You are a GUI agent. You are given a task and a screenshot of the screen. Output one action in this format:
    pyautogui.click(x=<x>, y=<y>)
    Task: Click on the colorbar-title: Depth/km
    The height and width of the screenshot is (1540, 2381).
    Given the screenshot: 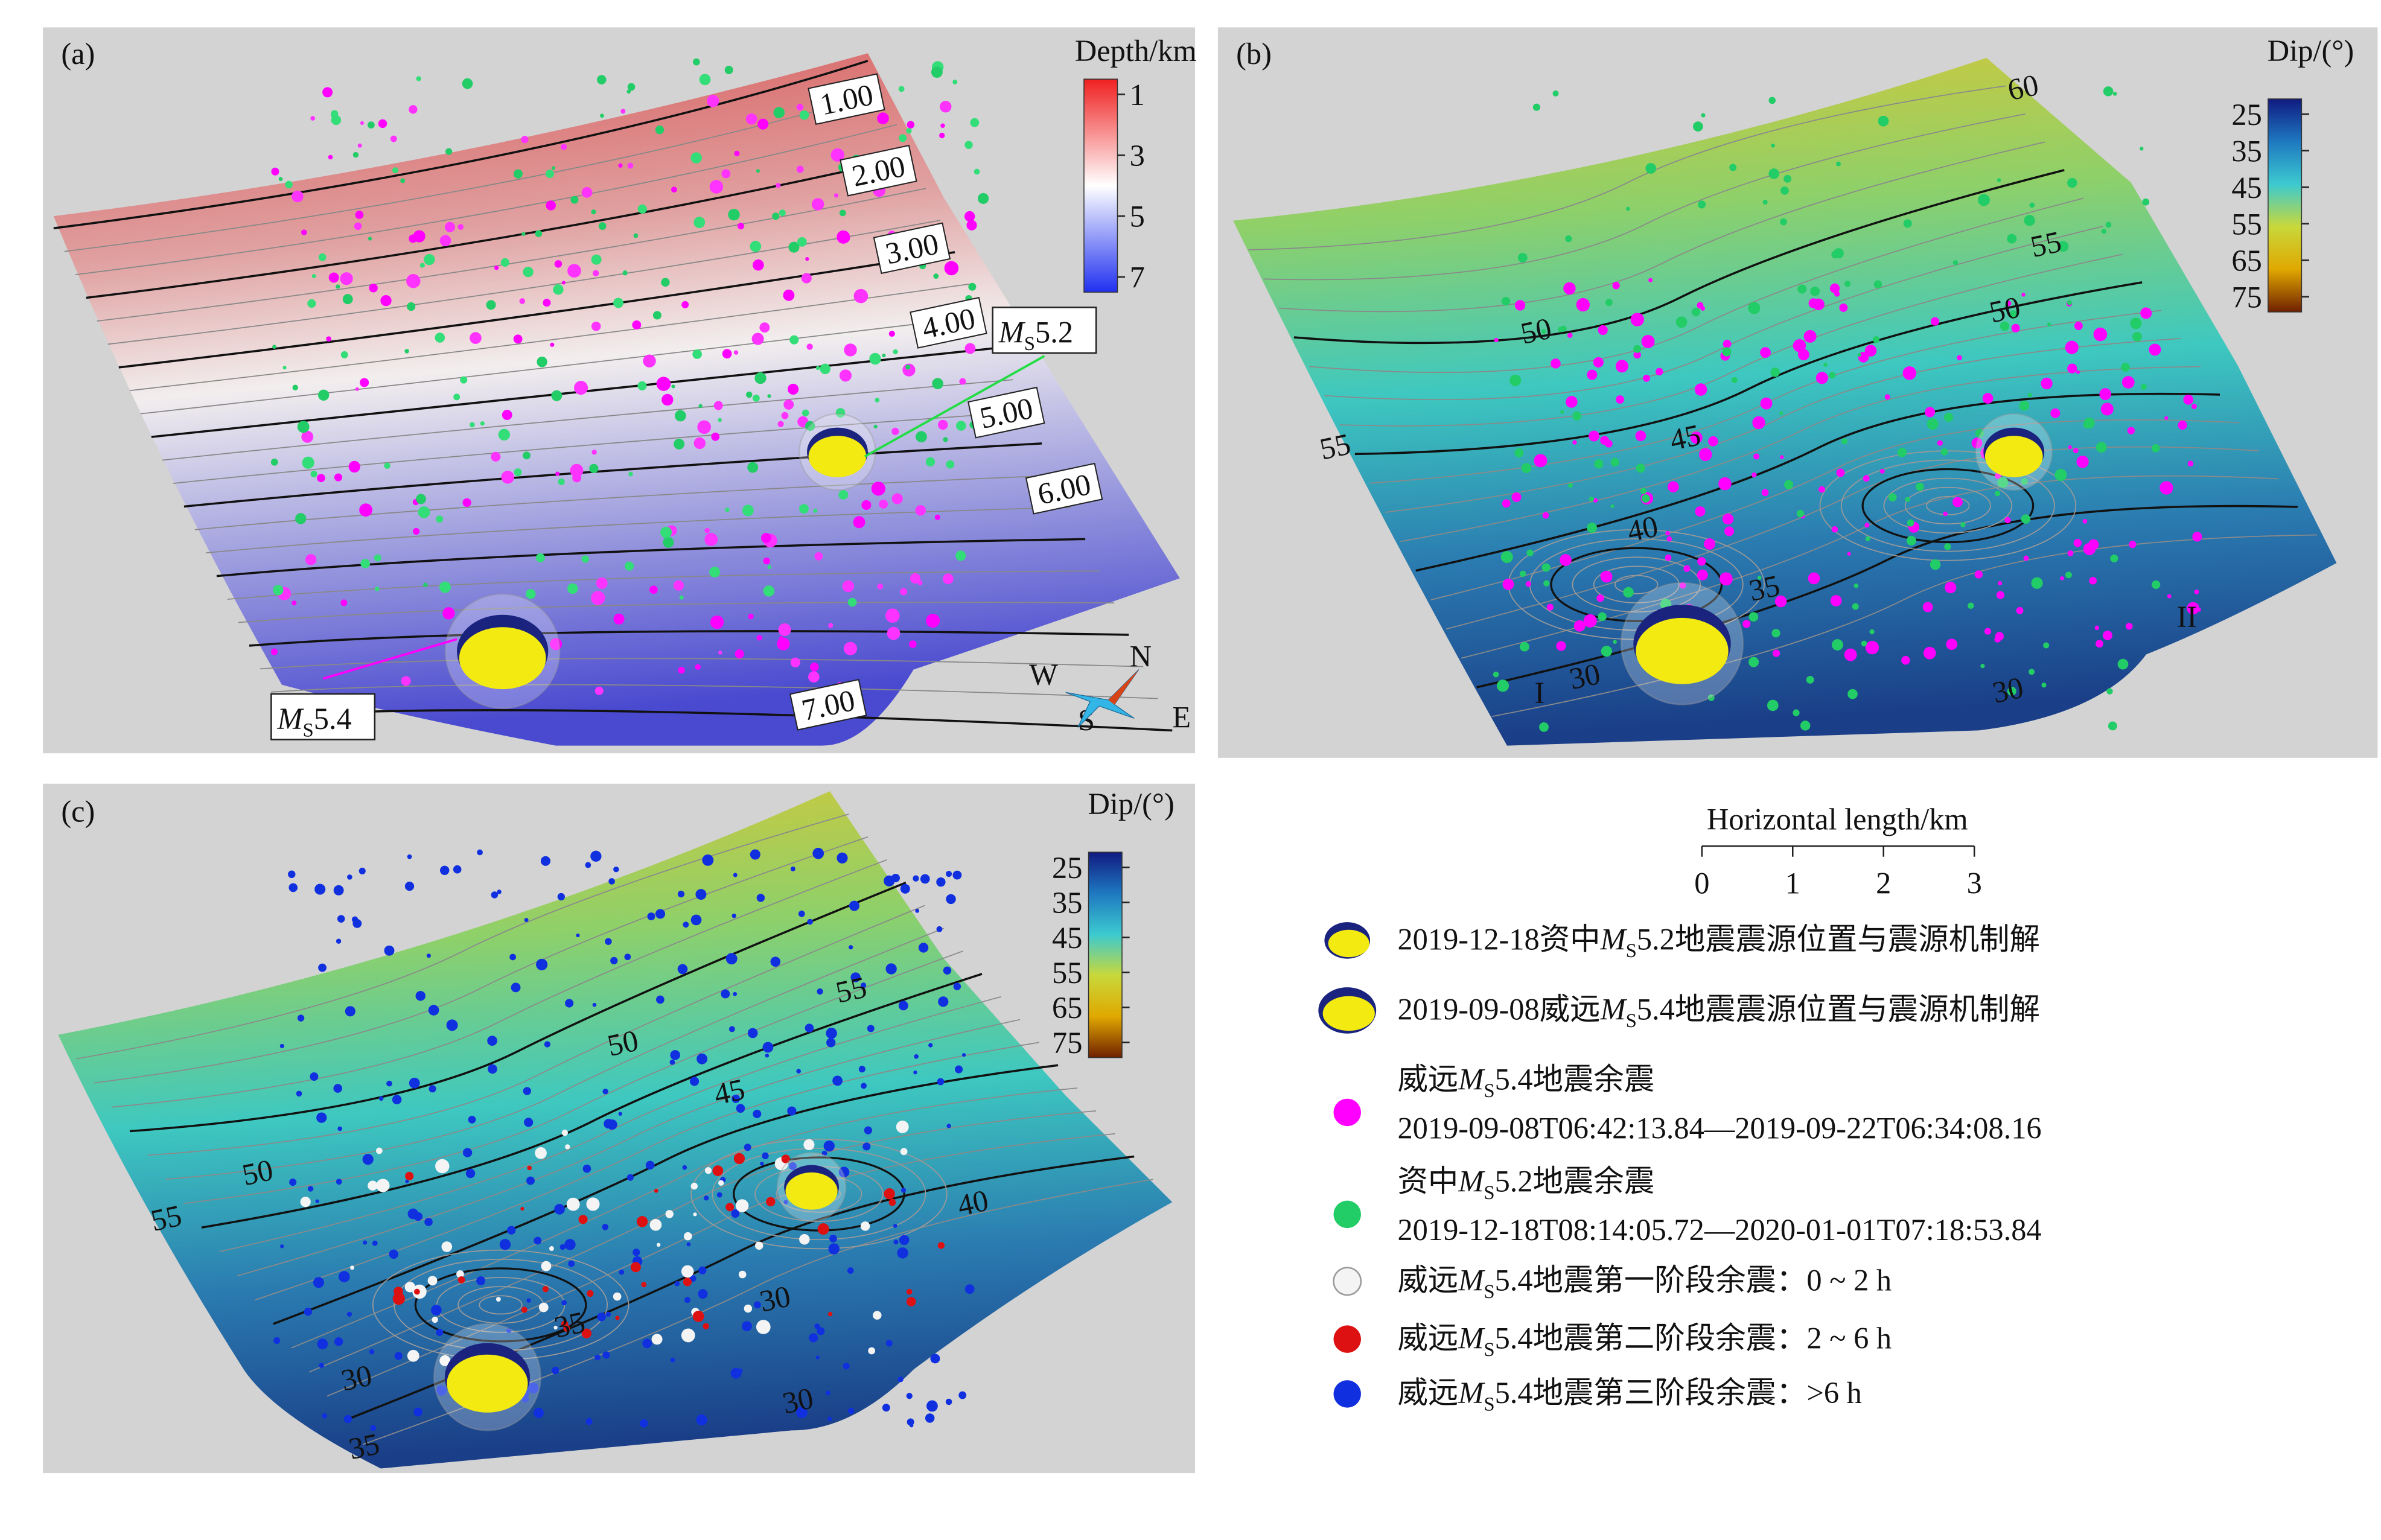 What is the action you would take?
    pyautogui.click(x=1136, y=51)
    